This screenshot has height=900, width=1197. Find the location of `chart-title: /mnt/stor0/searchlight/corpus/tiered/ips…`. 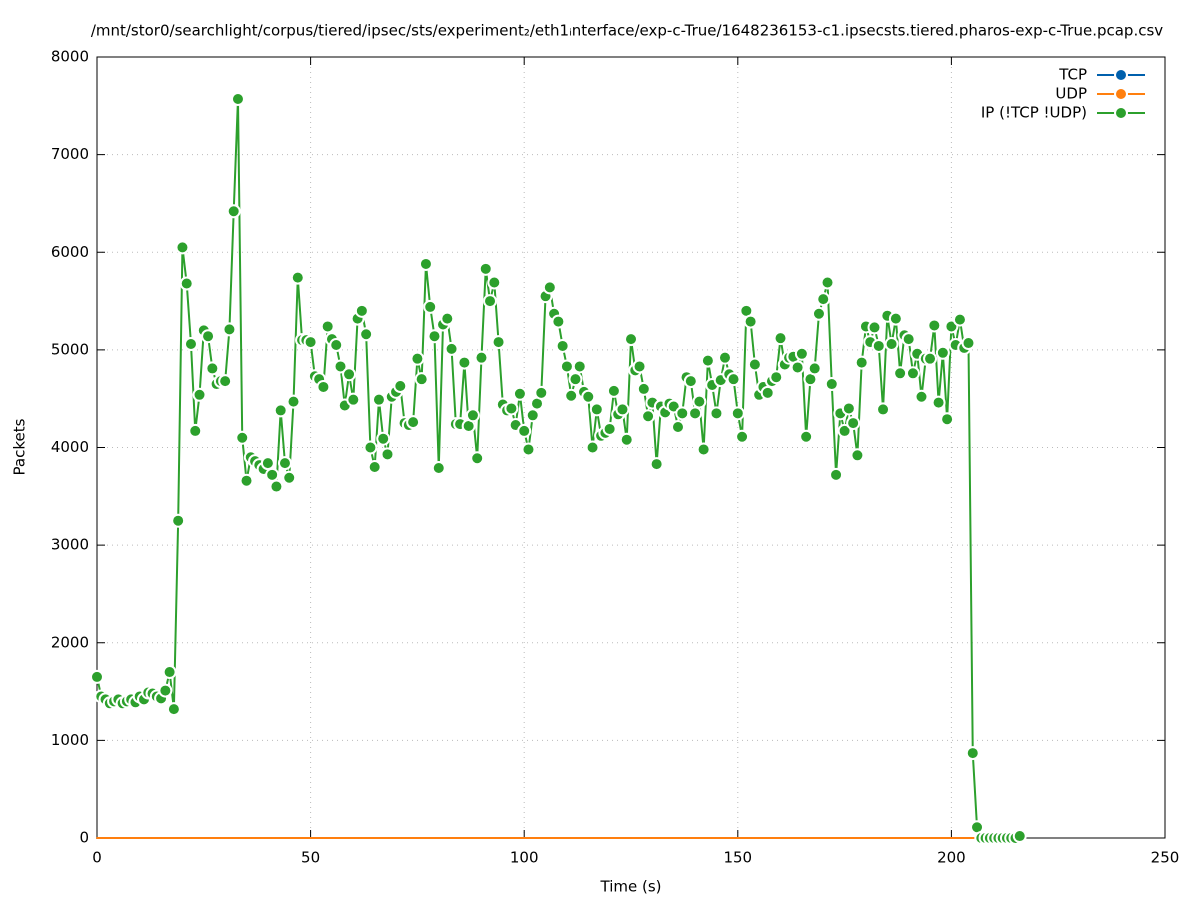

chart-title: /mnt/stor0/searchlight/corpus/tiered/ips… is located at coordinates (627, 31).